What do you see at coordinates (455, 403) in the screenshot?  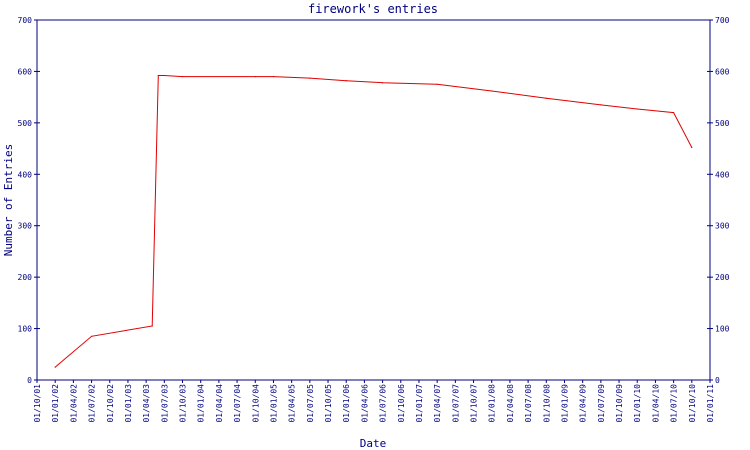 I see `x-tick-label: 01/07/07` at bounding box center [455, 403].